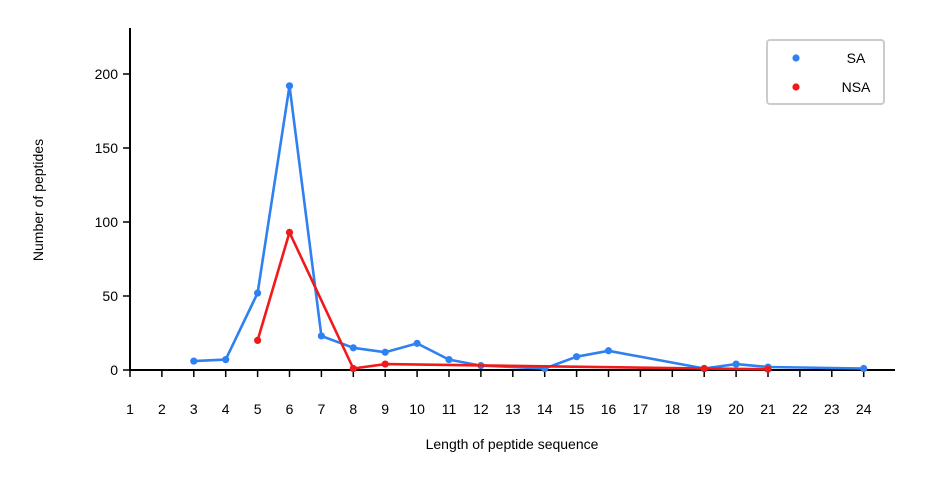 The height and width of the screenshot is (484, 925). What do you see at coordinates (736, 409) in the screenshot?
I see `x-tick-label: 20` at bounding box center [736, 409].